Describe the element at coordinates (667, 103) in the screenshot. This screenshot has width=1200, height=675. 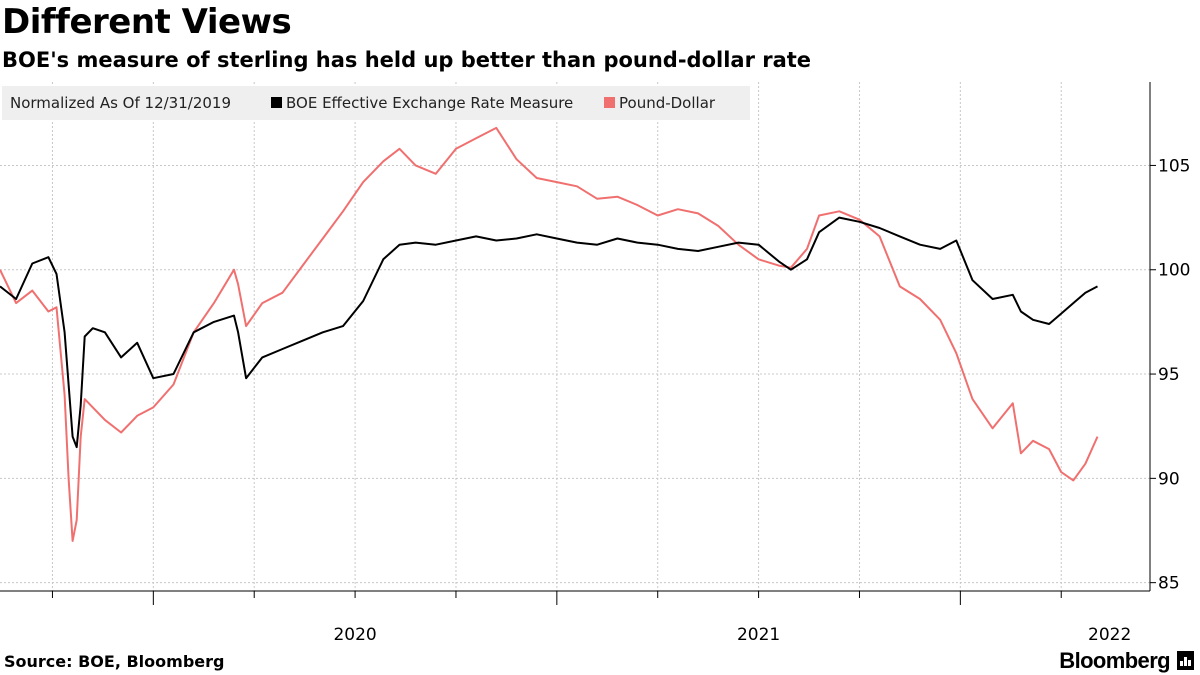
I see `legend-pound-dollar-label: Pound-Dollar` at that location.